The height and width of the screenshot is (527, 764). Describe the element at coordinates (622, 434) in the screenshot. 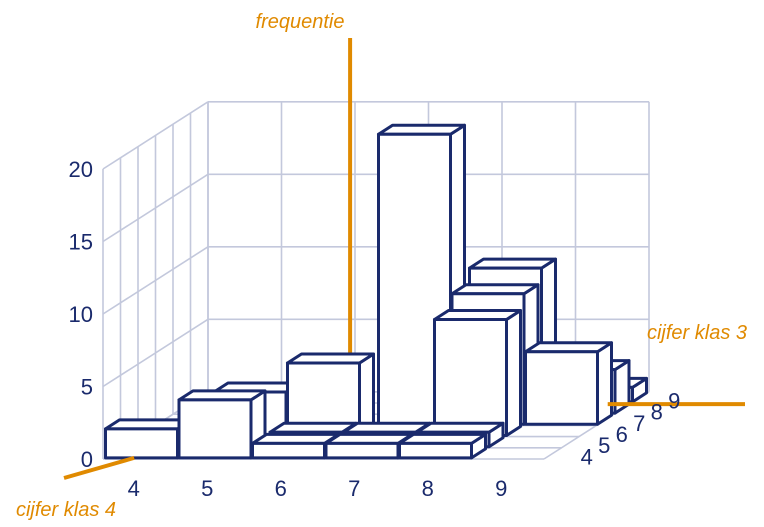

I see `y-tick-label: 6` at that location.